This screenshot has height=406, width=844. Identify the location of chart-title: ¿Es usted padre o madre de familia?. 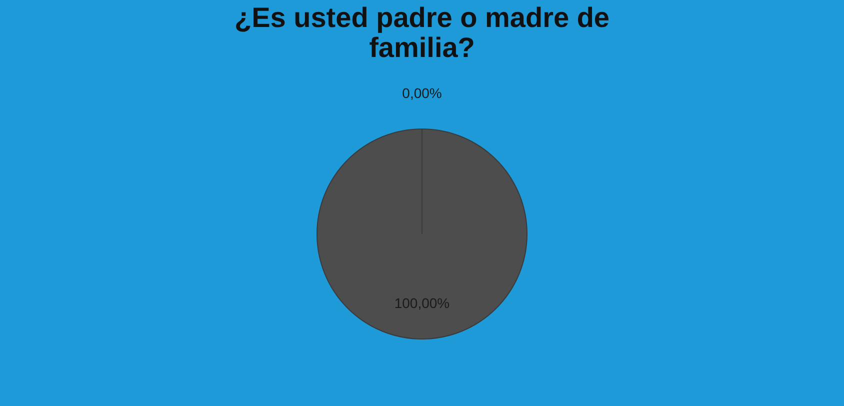
(422, 32).